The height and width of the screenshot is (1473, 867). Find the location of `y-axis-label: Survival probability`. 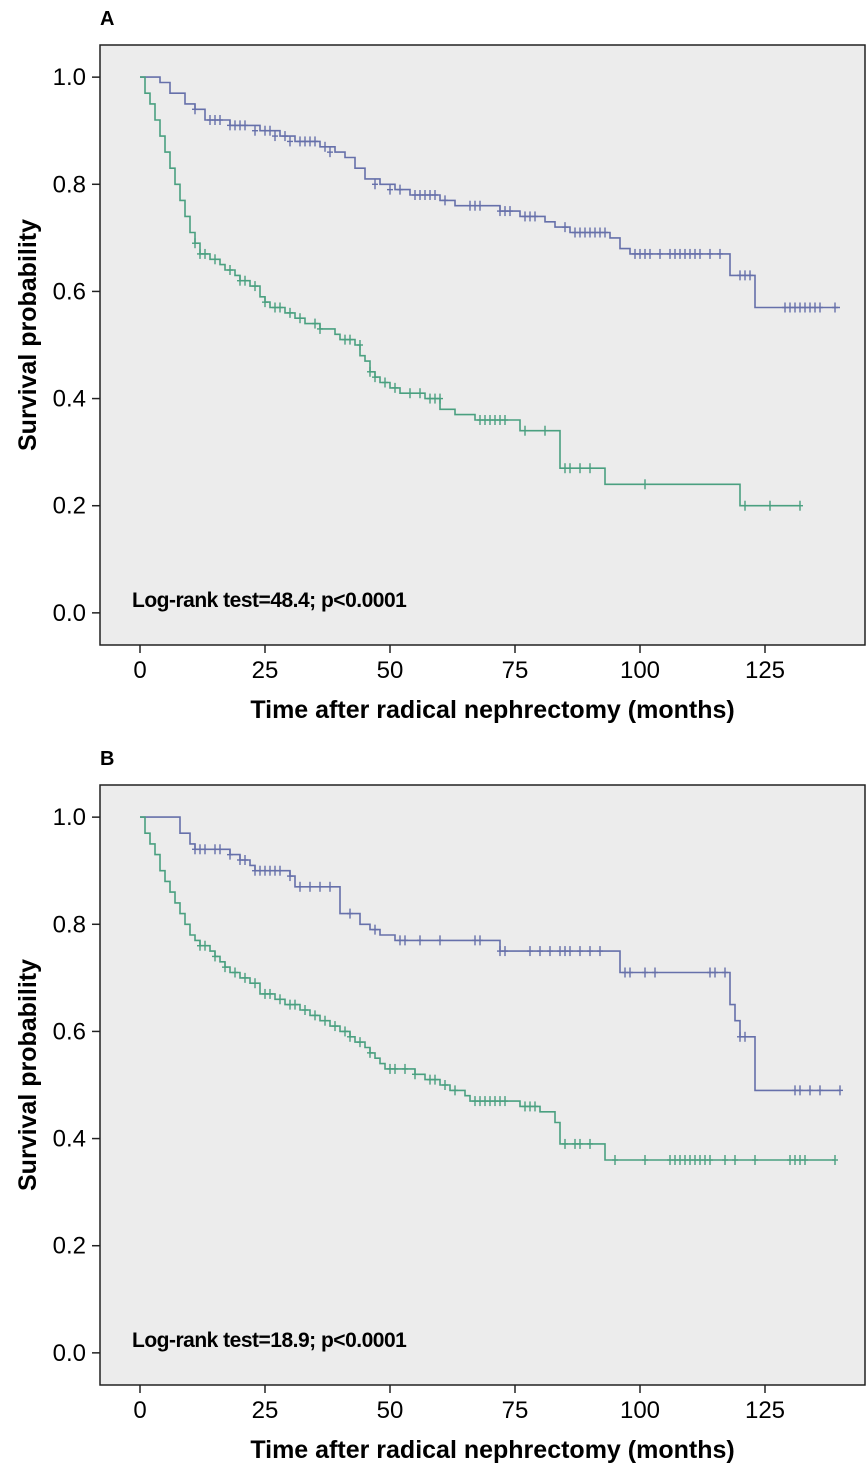

y-axis-label: Survival probability is located at coordinates (28, 335).